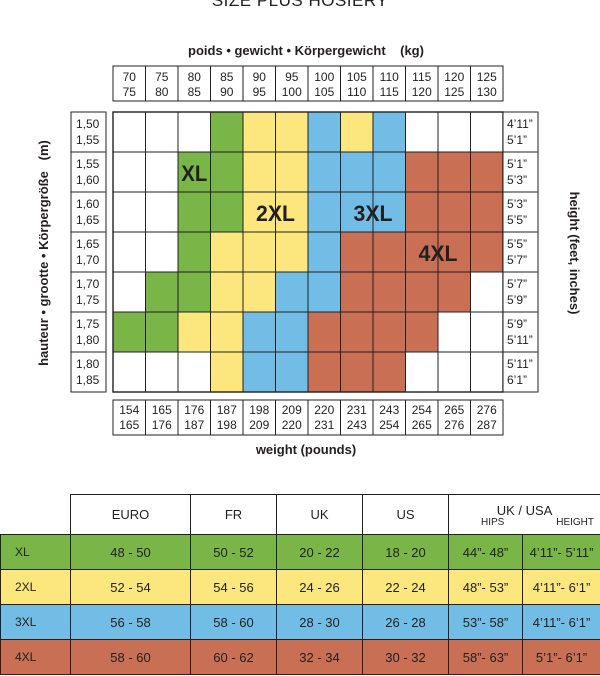 The width and height of the screenshot is (600, 676). I want to click on uk-cell: 20 - 22, so click(319, 552).